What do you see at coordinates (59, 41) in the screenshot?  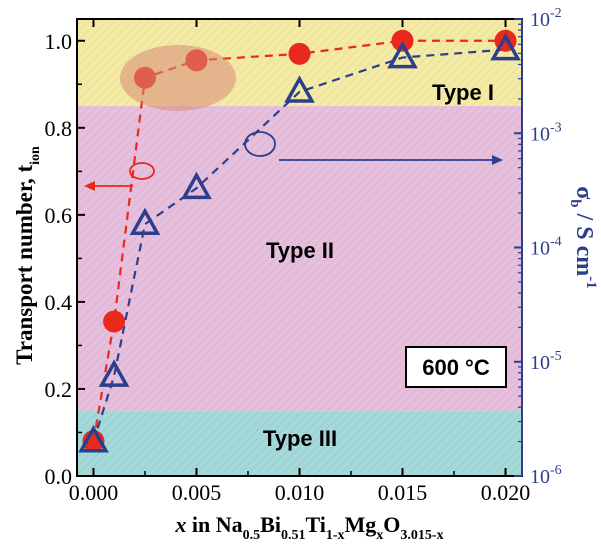 I see `ytick-label-6: 1.0` at bounding box center [59, 41].